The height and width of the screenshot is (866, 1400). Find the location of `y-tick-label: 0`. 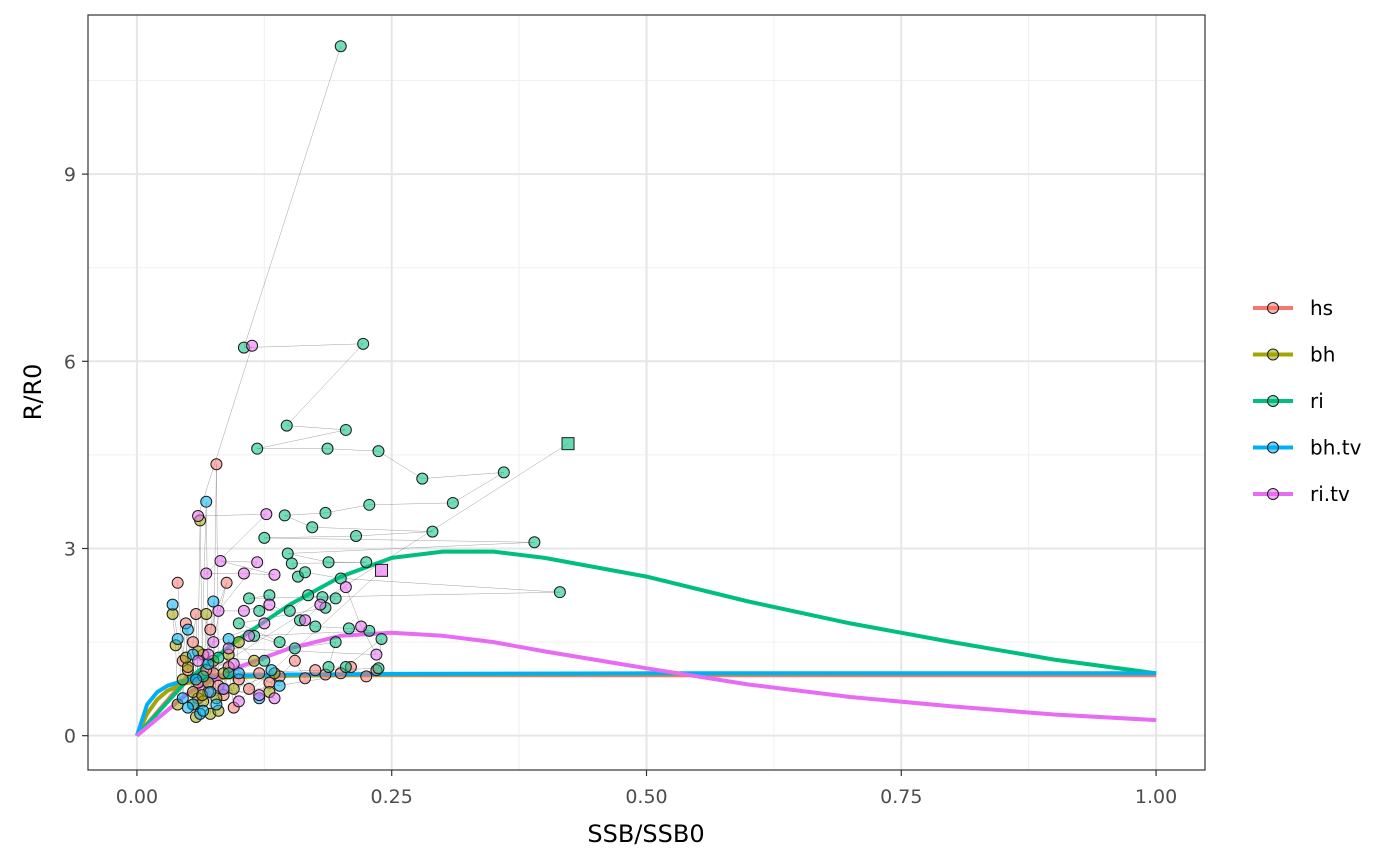

y-tick-label: 0 is located at coordinates (70, 737).